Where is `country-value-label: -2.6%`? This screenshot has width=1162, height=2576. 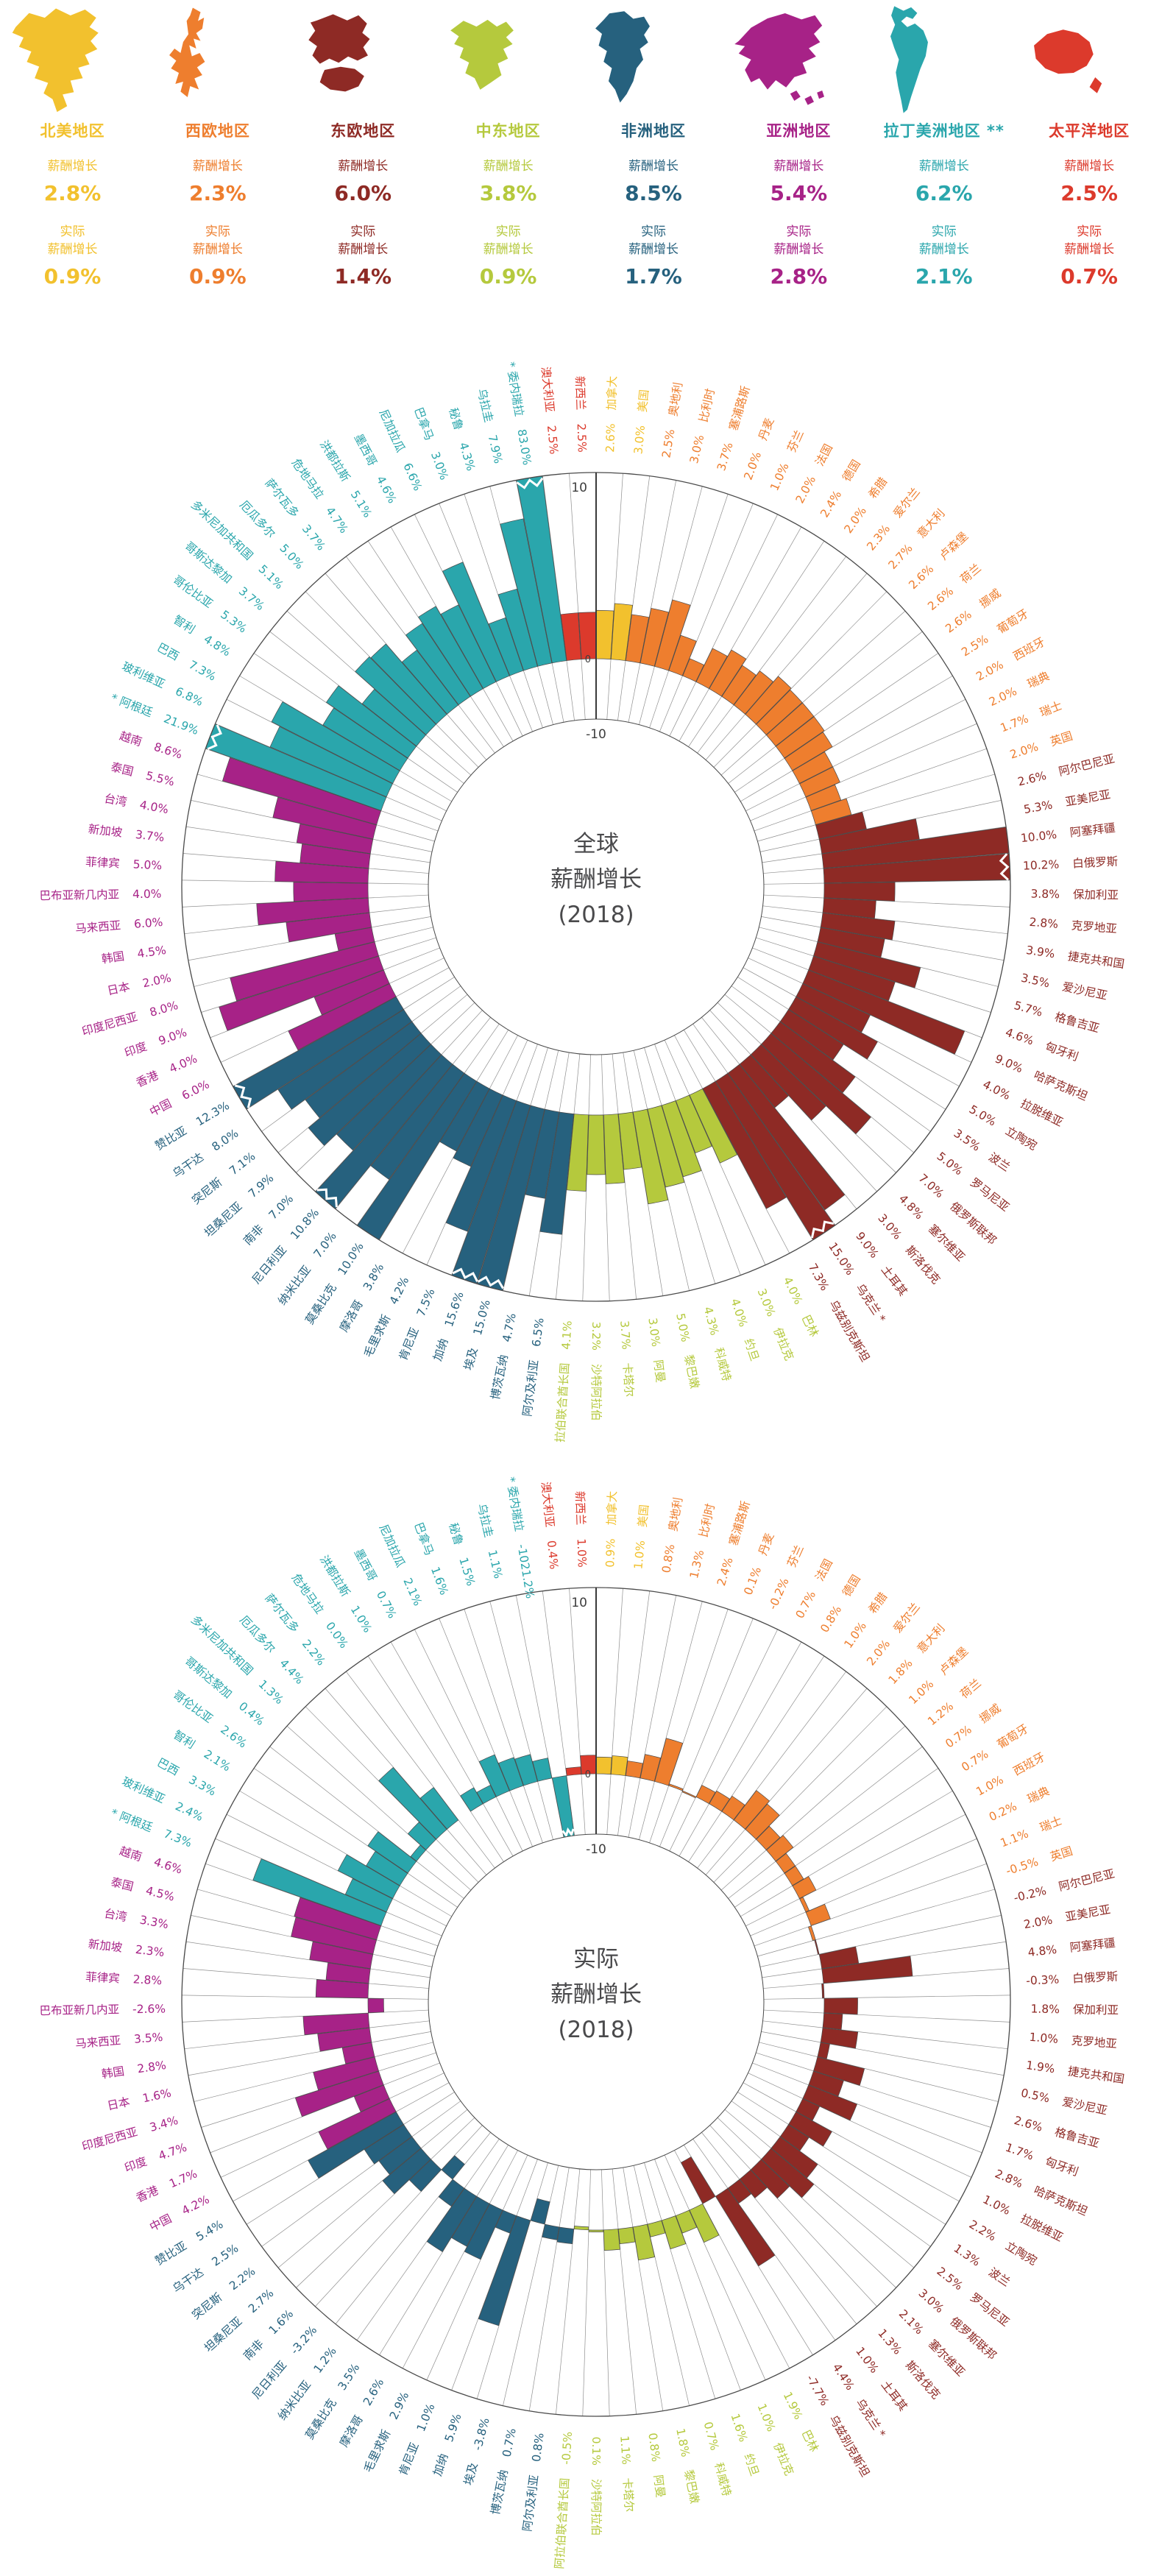
country-value-label: -2.6% is located at coordinates (149, 2009).